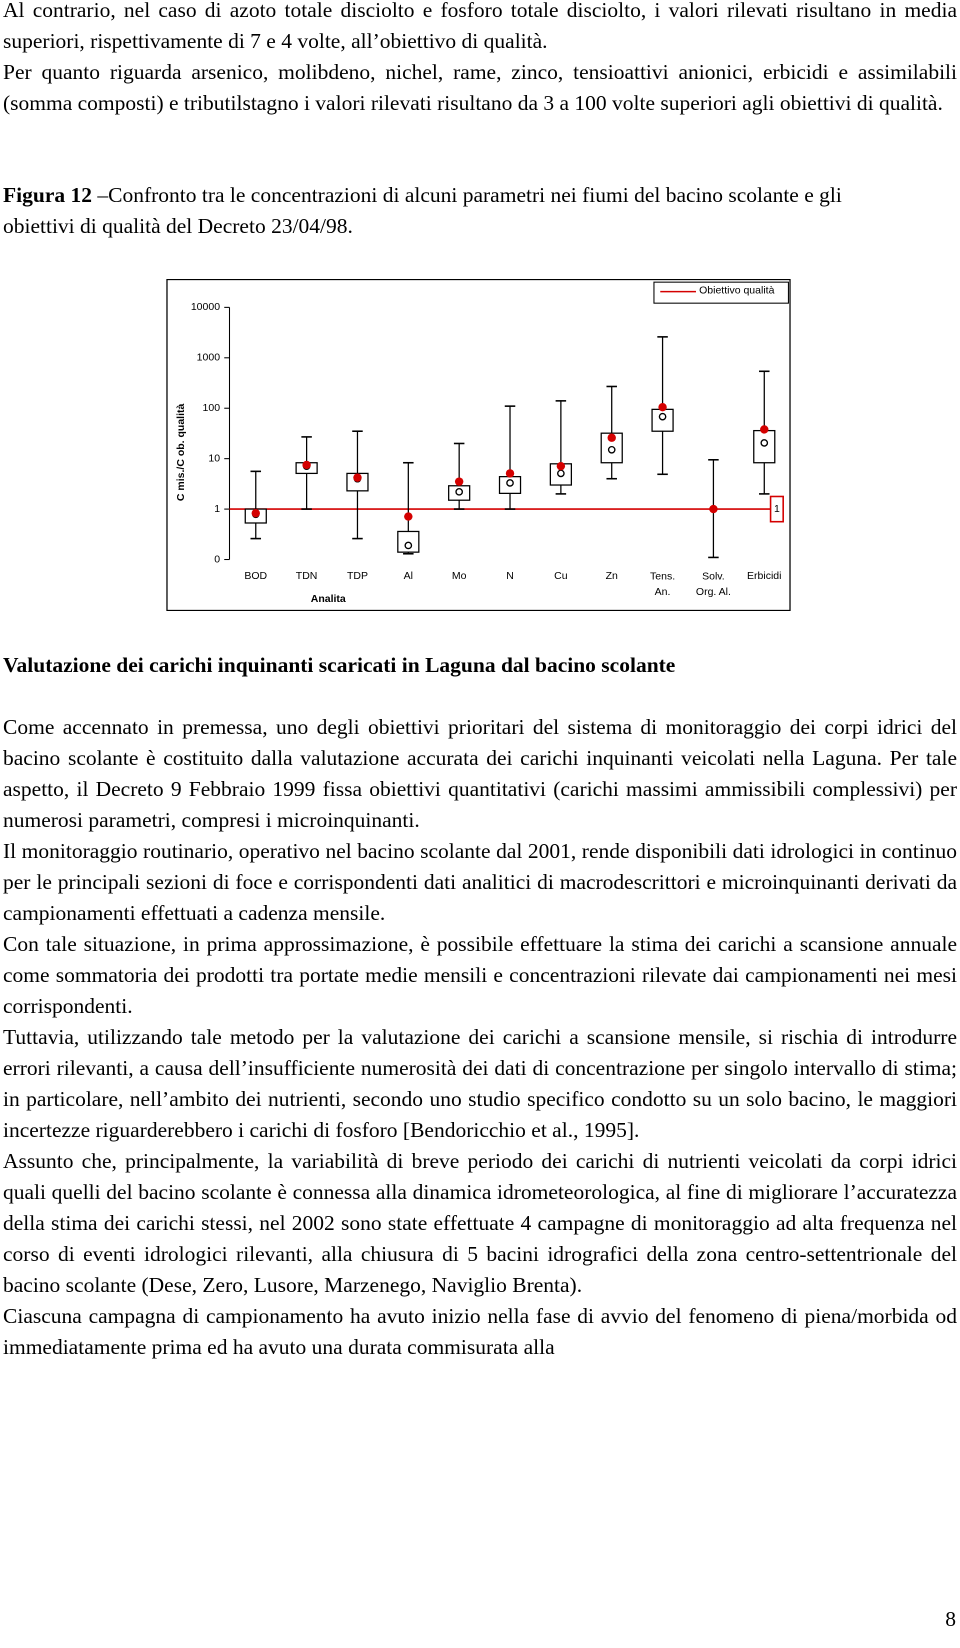  I want to click on x-tick-label: Tens. An., so click(662, 584).